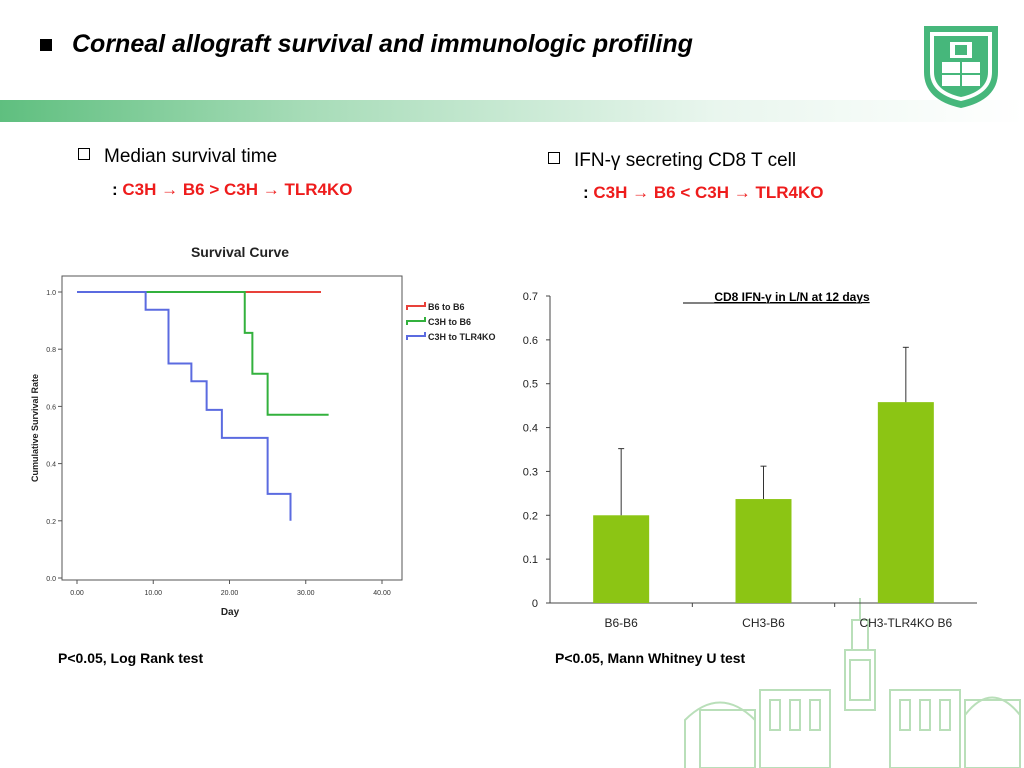 This screenshot has width=1024, height=768. I want to click on category-label-1: CH3-B6, so click(763, 623).